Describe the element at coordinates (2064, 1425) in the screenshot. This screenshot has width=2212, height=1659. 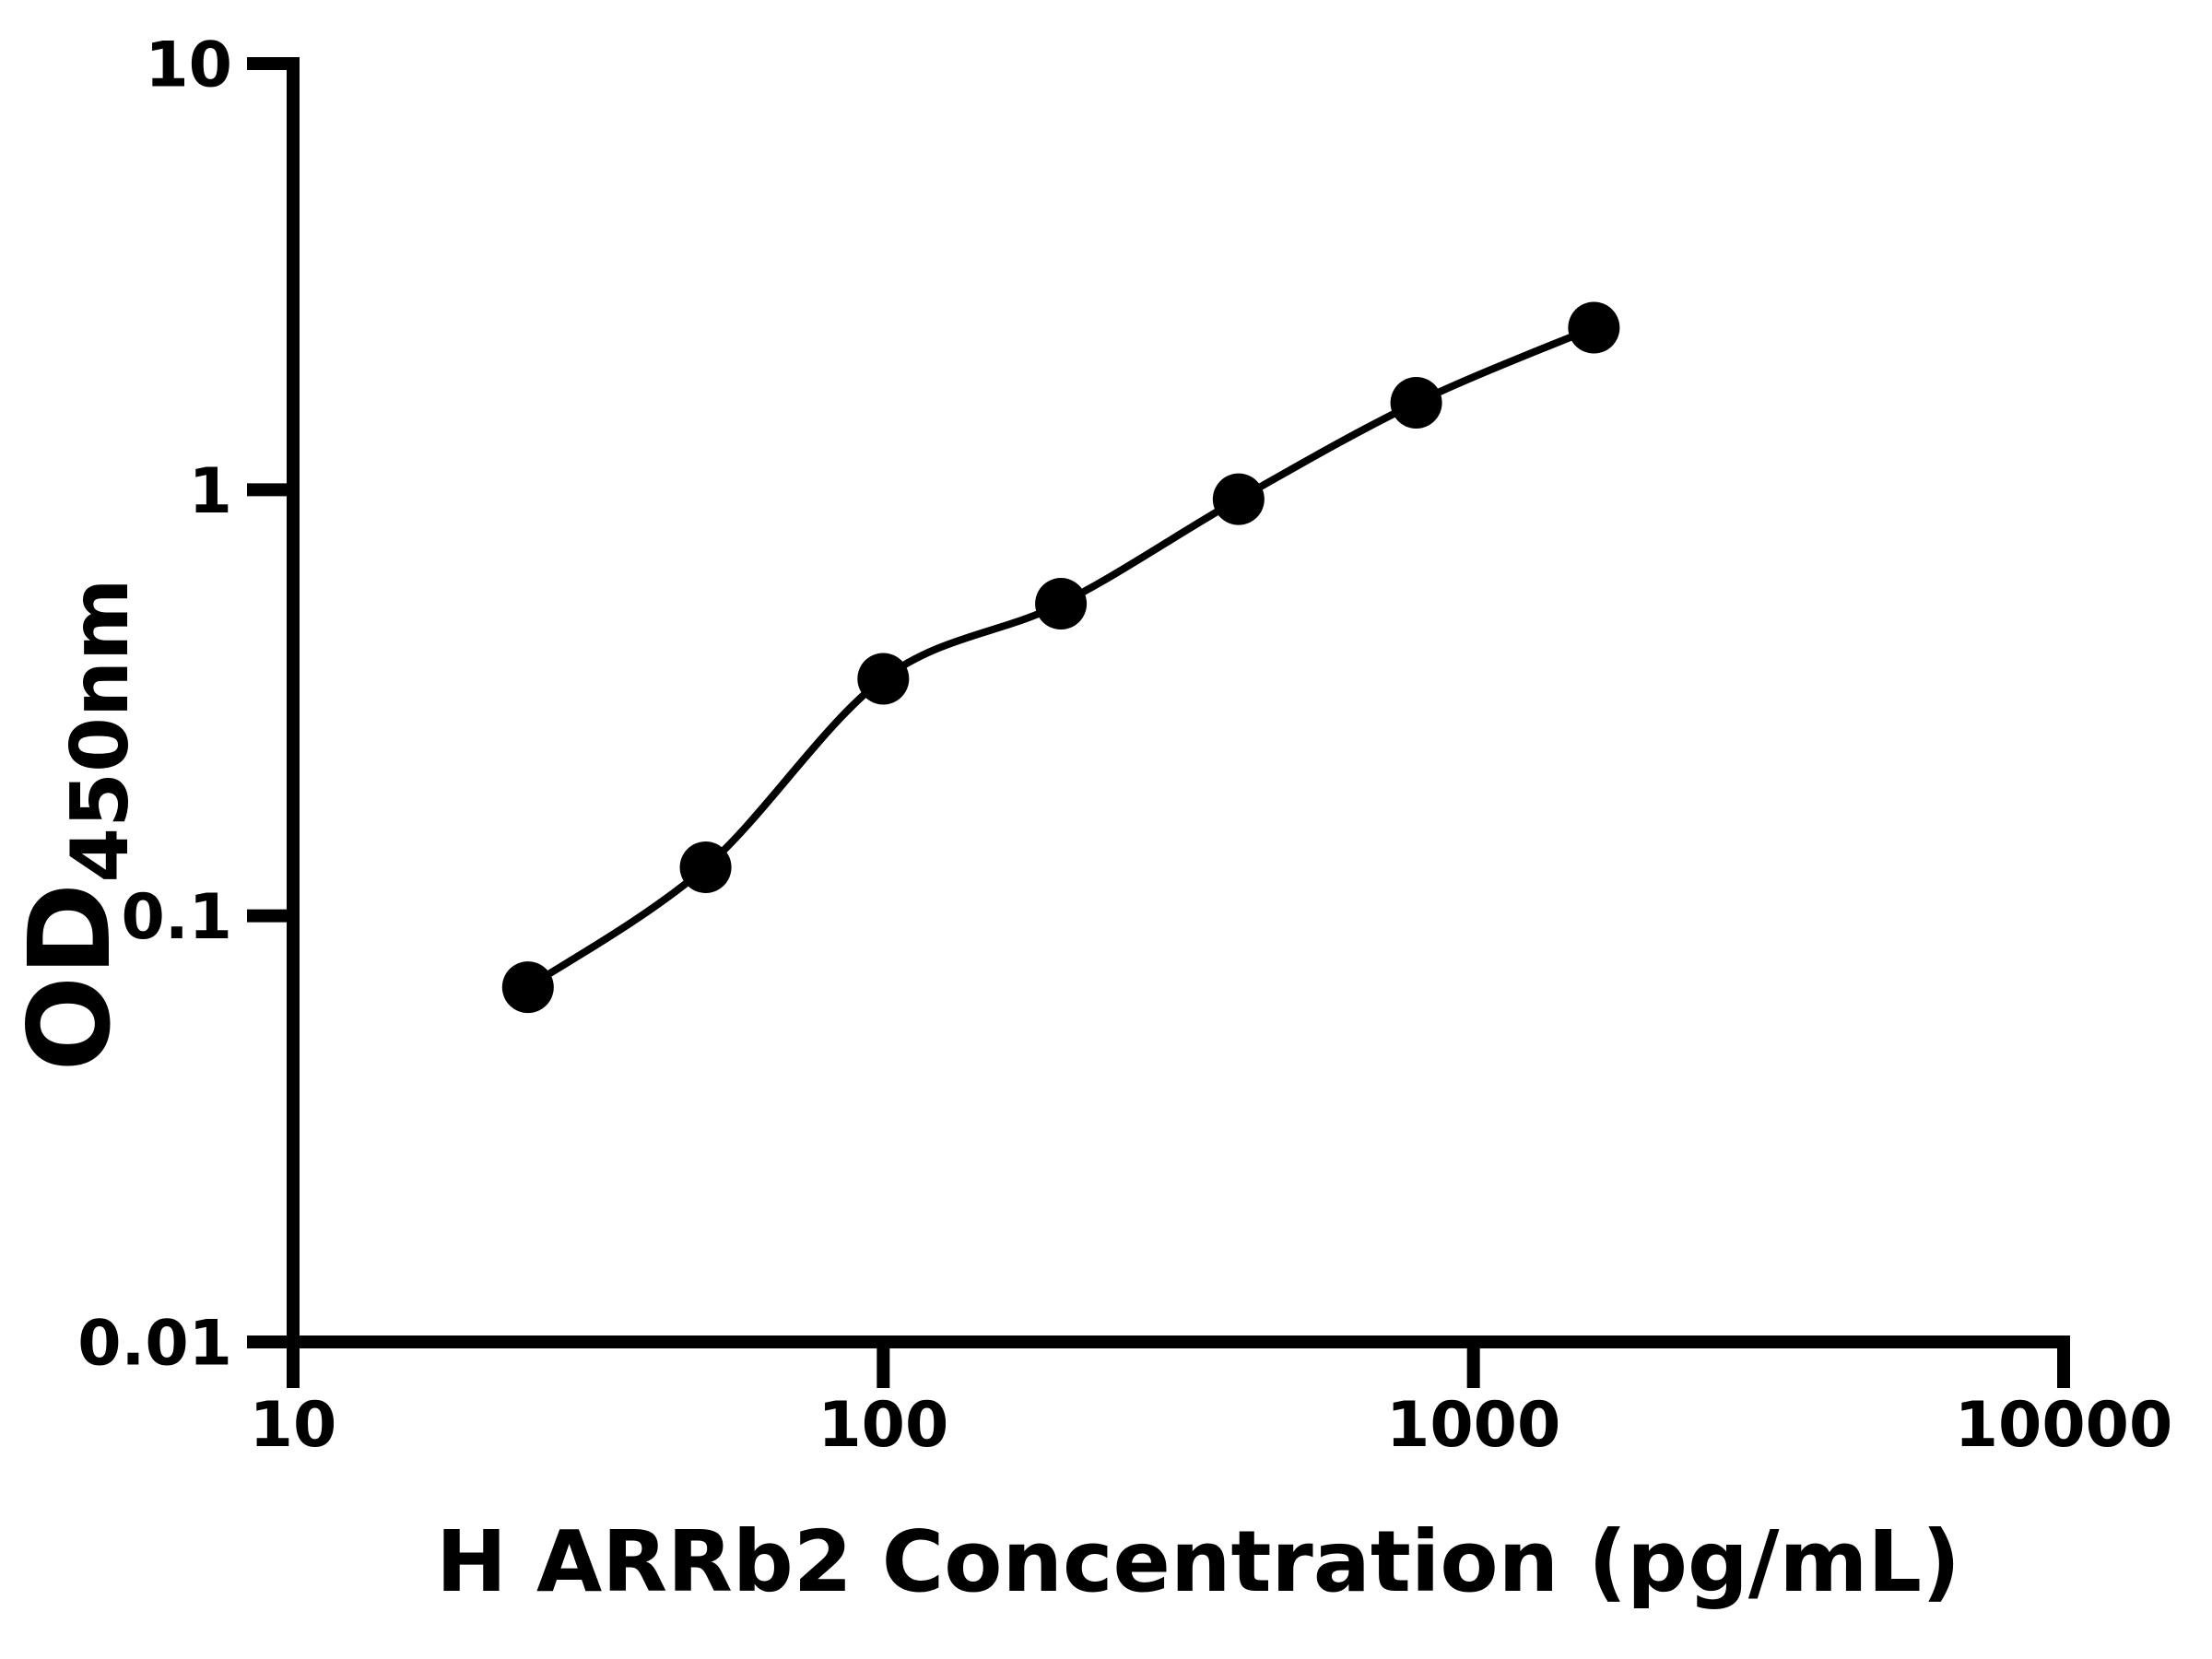
I see `x-tick-label: 10000` at that location.